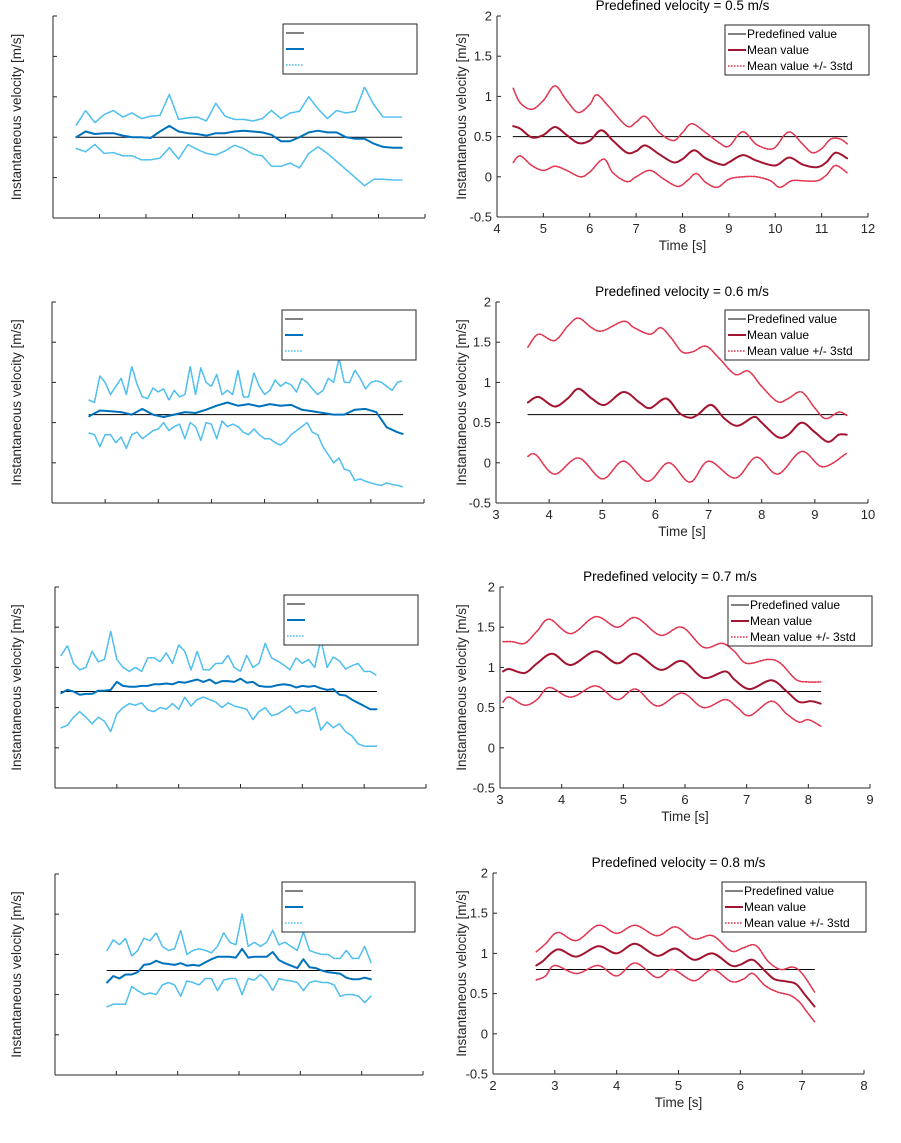  Describe the element at coordinates (218, 687) in the screenshot. I see `chart-left-3: Instantaneous velocity [m/s]` at that location.